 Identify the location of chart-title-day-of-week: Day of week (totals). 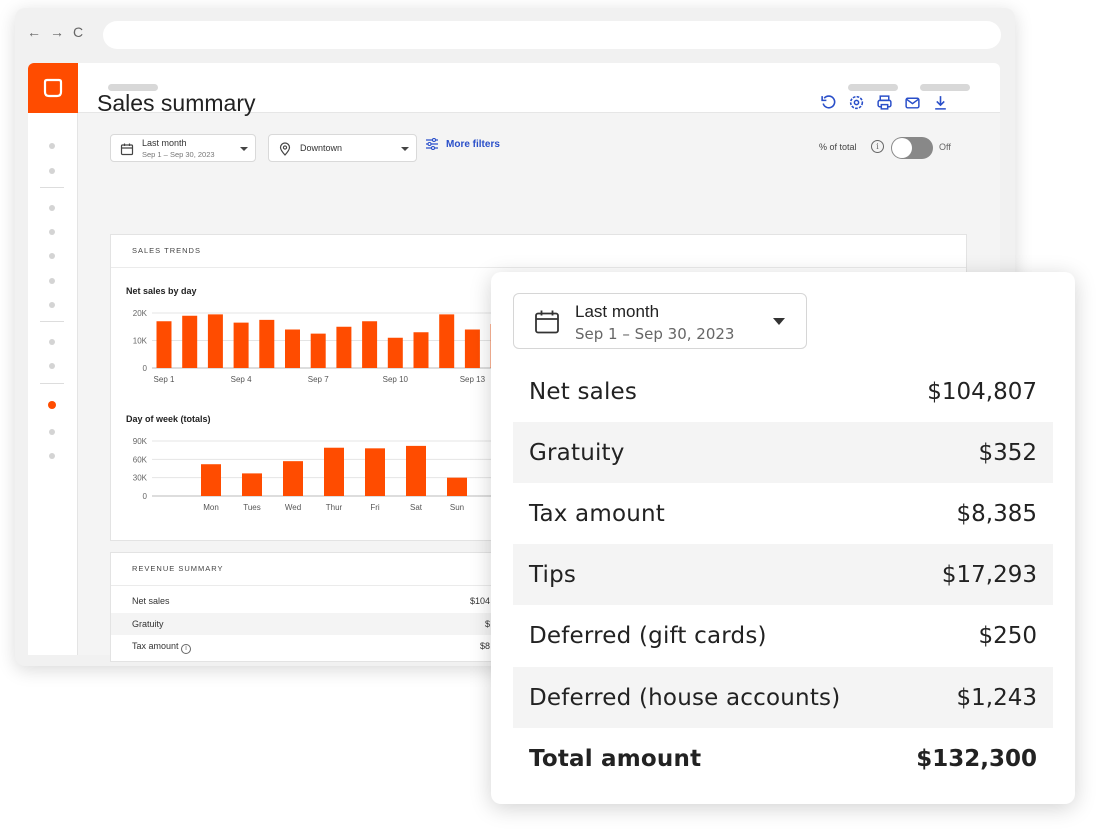
(168, 419).